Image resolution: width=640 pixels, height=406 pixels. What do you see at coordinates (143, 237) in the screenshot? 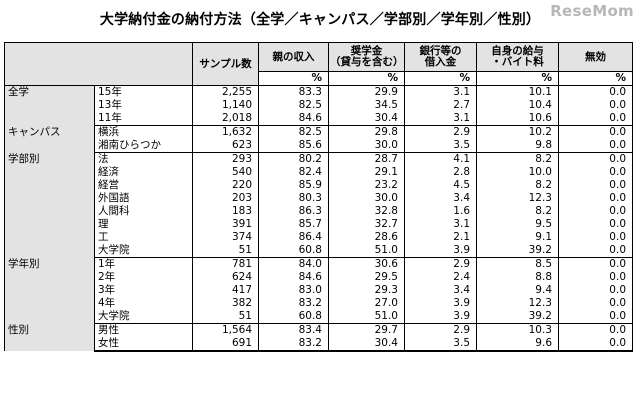
I see `row-label: 工` at bounding box center [143, 237].